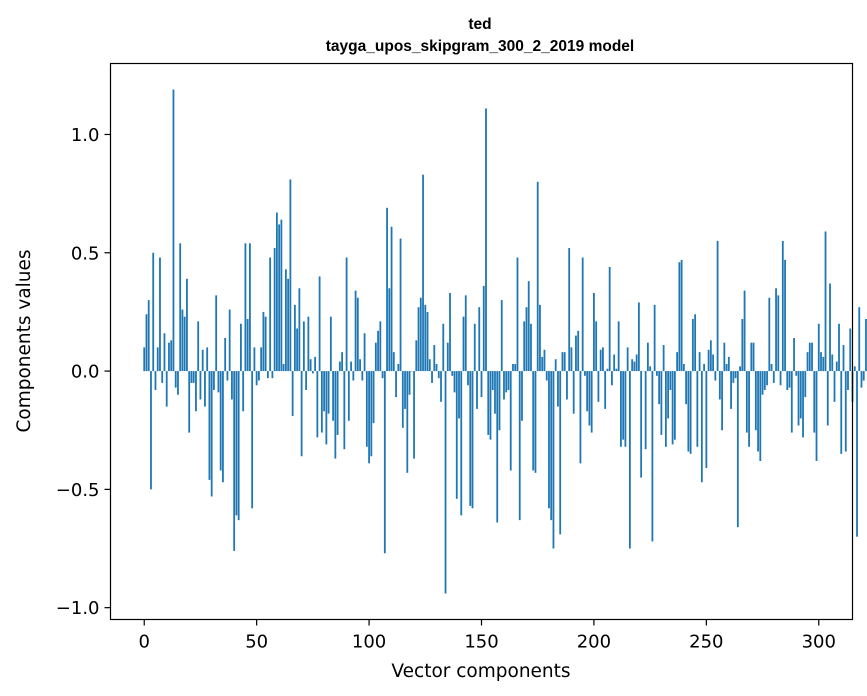 The width and height of the screenshot is (867, 696). I want to click on x-tick-label: 150, so click(481, 642).